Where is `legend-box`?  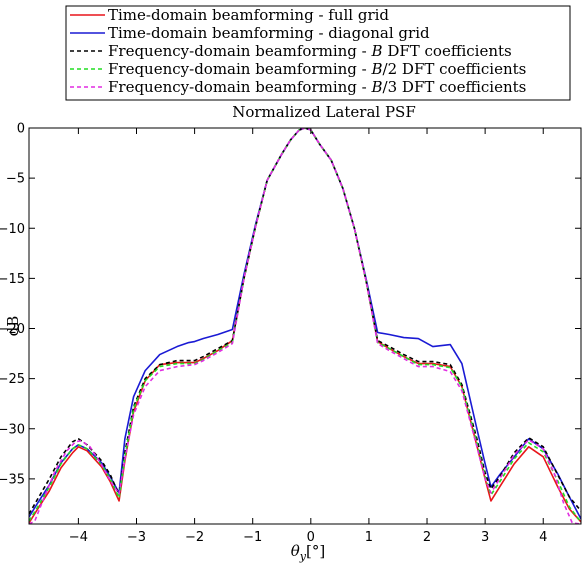
legend-box is located at coordinates (318, 53).